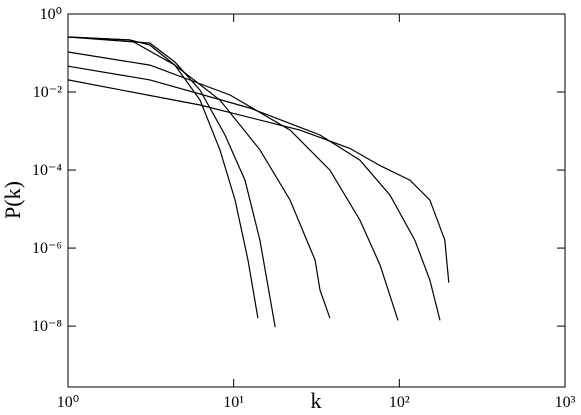  Describe the element at coordinates (47, 92) in the screenshot. I see `y-tick-label: 10⁻²` at that location.